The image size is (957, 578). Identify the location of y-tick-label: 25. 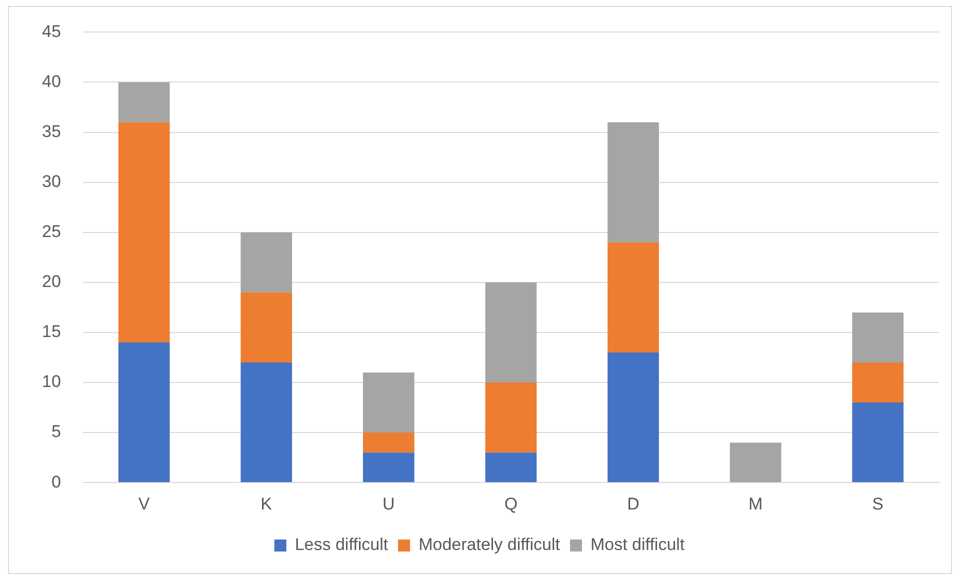
(51, 232).